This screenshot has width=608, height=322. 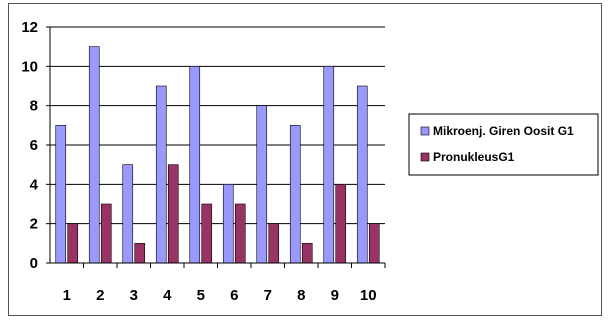 I want to click on x-tick-label: 3, so click(x=134, y=295).